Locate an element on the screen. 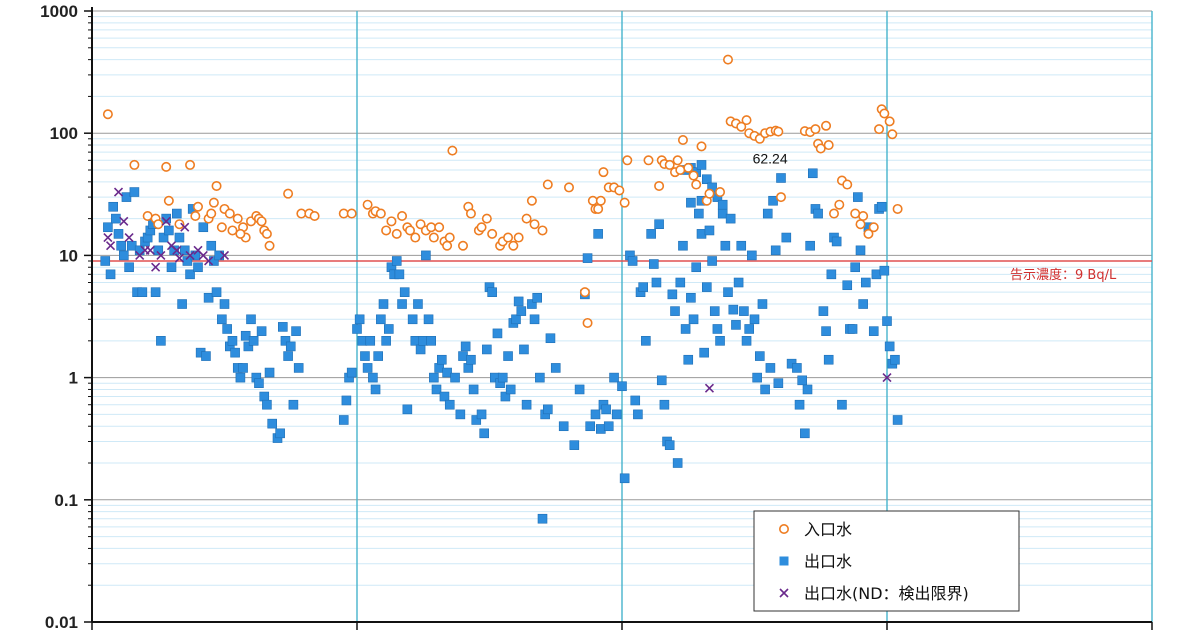 This screenshot has width=1200, height=630. reference-line-label: 告示濃度：9 Bq/L is located at coordinates (1063, 275).